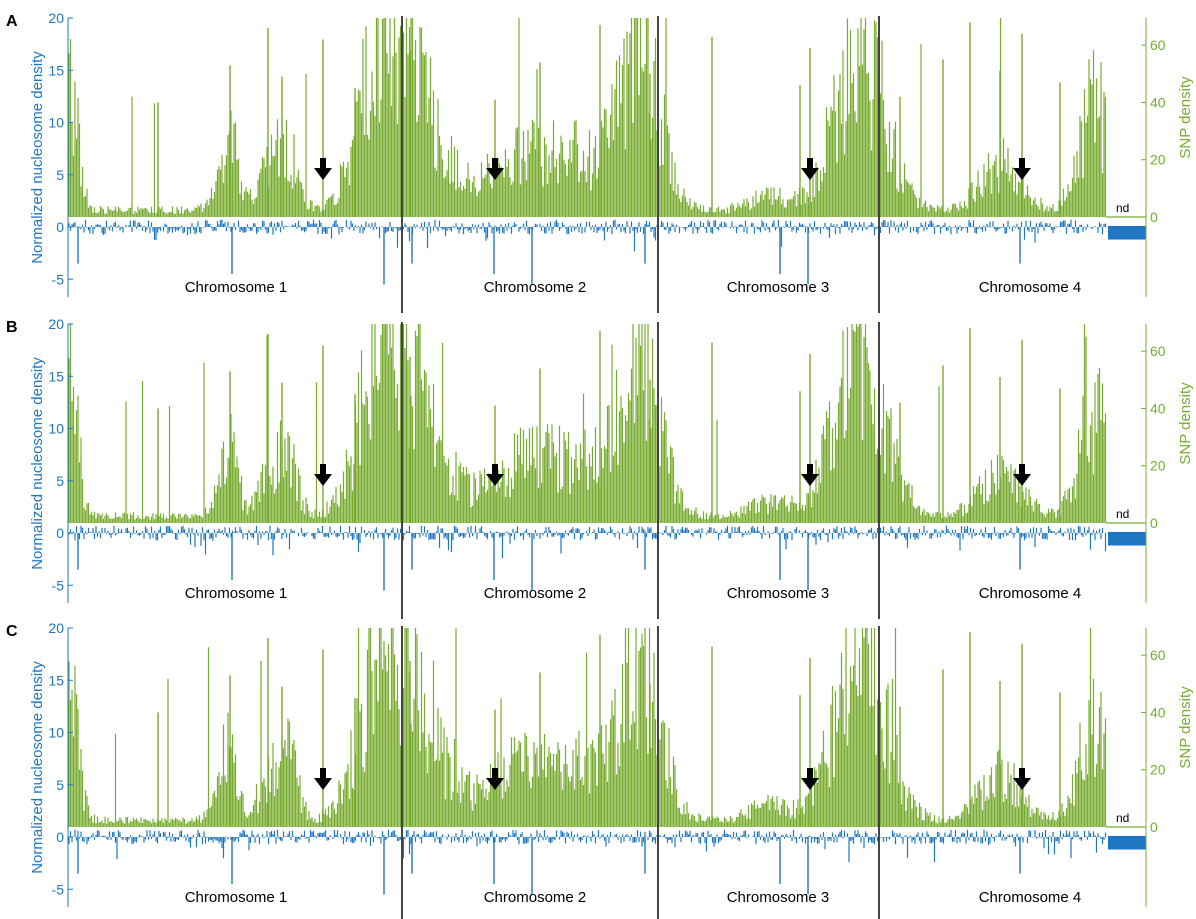  What do you see at coordinates (12, 327) in the screenshot?
I see `panel-letter: B` at bounding box center [12, 327].